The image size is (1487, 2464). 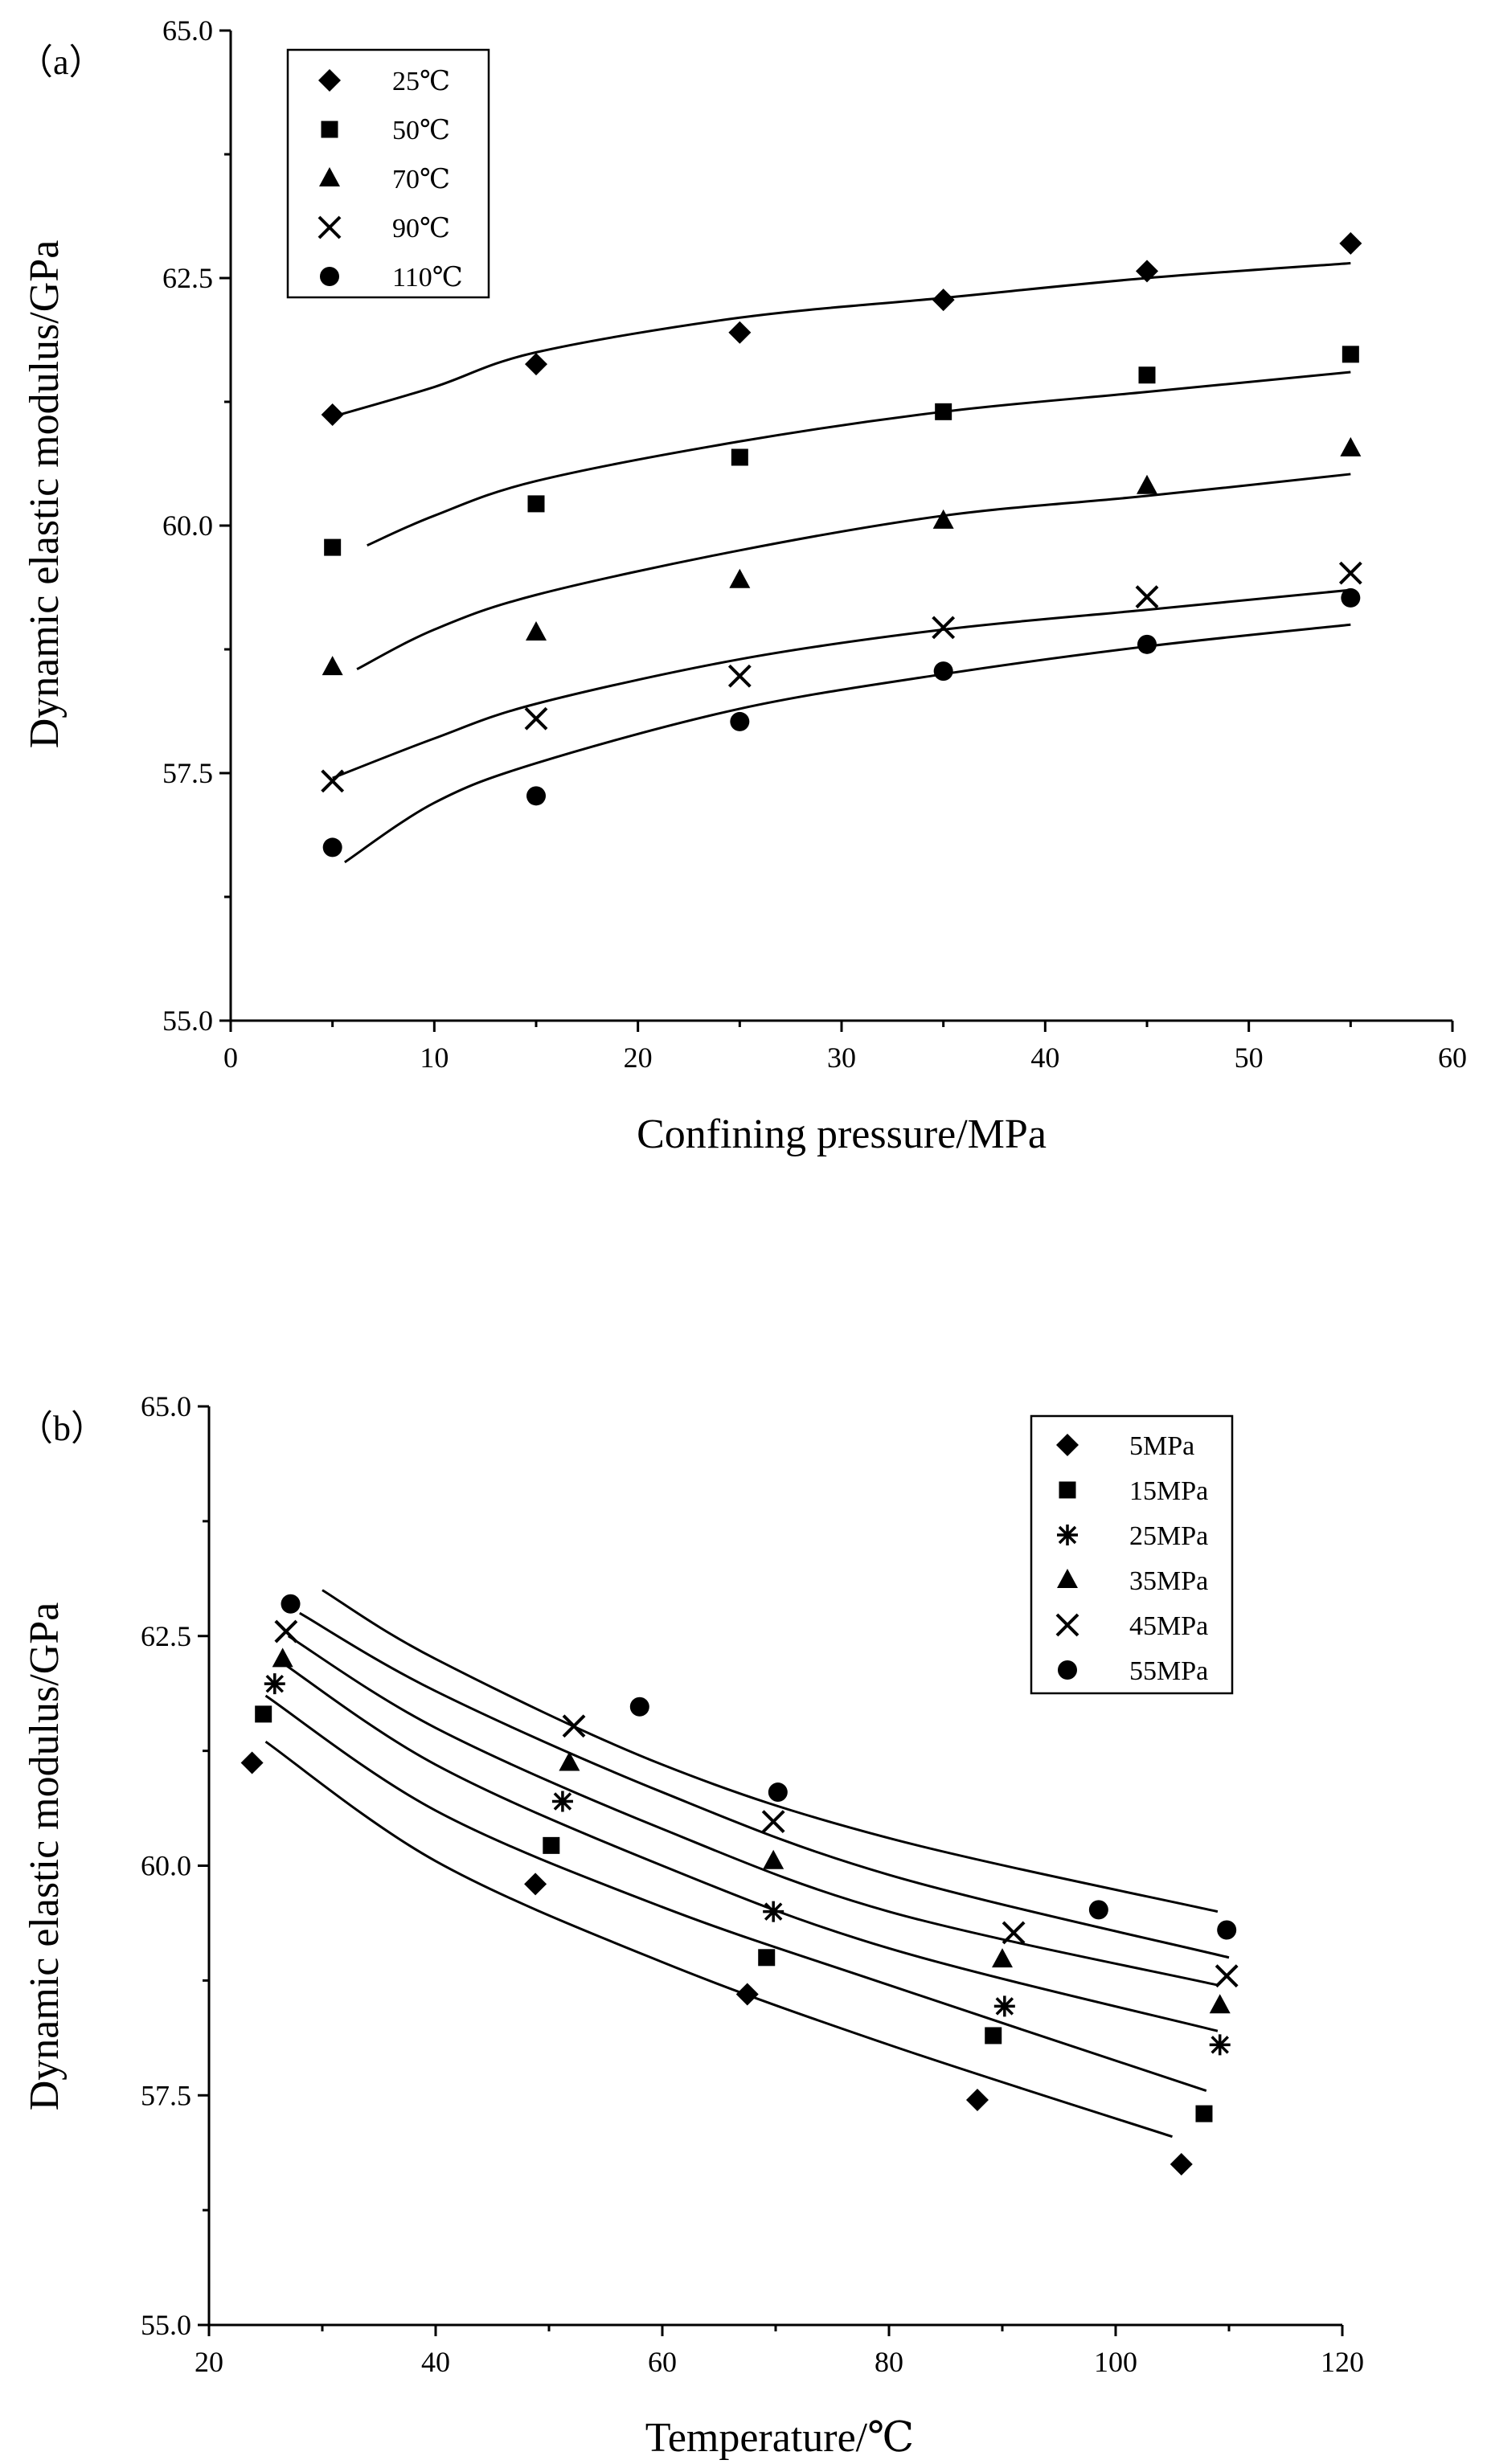 I want to click on fit-curve-50℃, so click(x=859, y=458).